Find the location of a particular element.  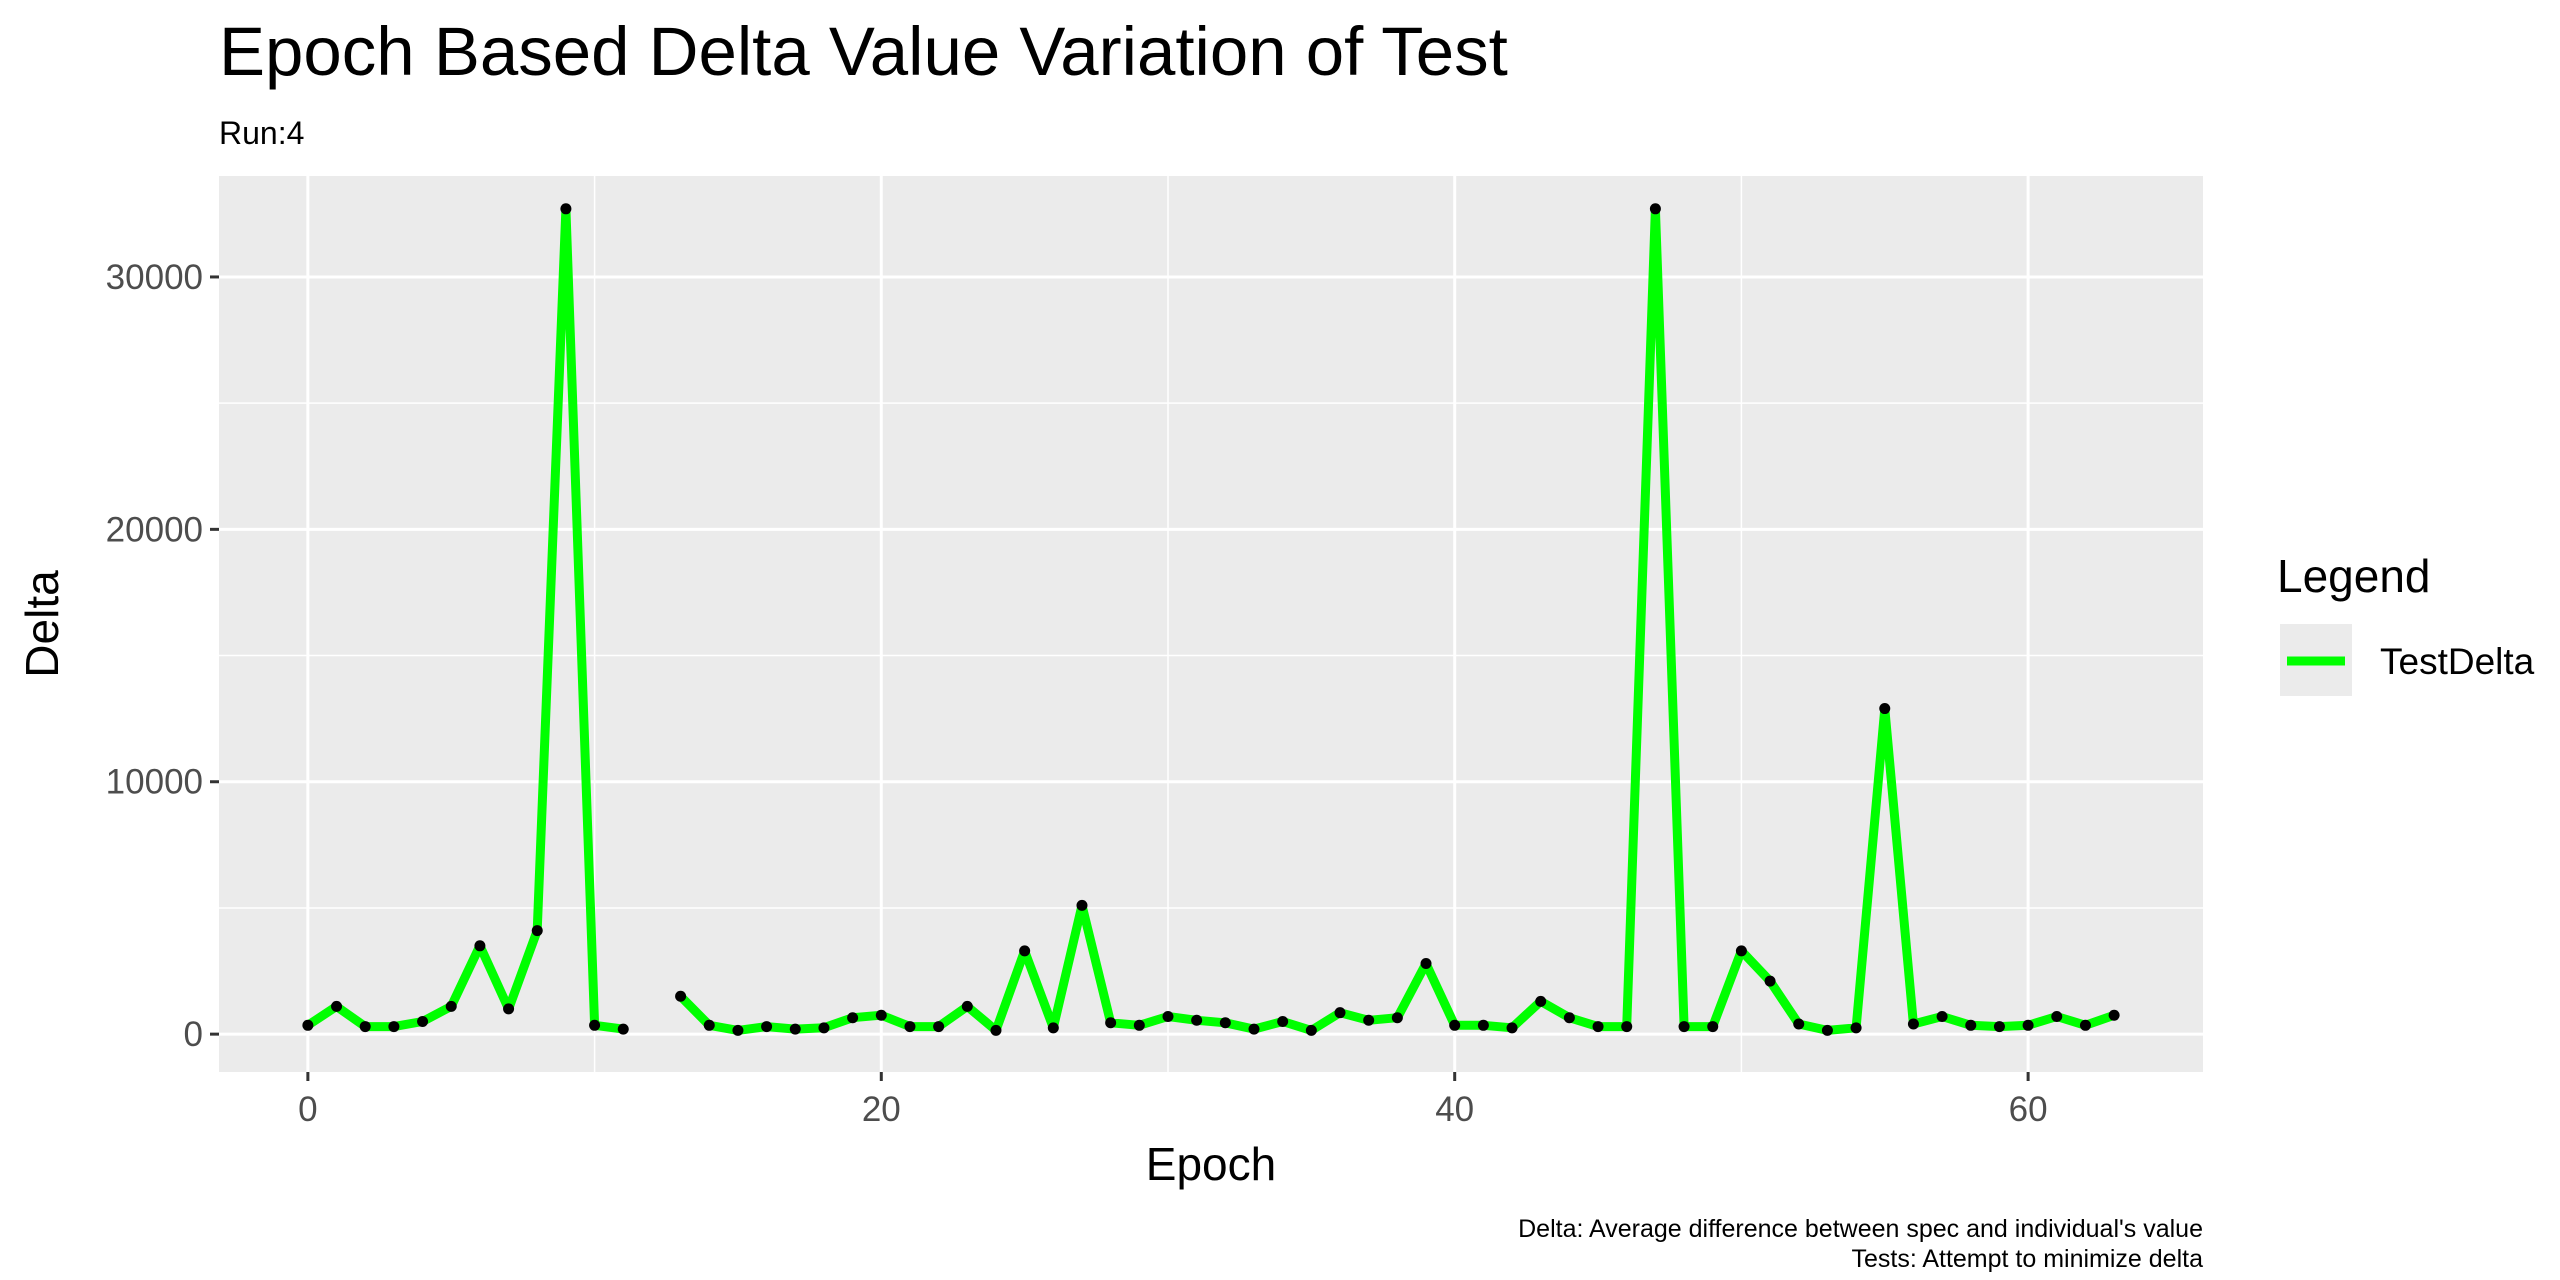

x-axis-title: Epoch is located at coordinates (1211, 1164).